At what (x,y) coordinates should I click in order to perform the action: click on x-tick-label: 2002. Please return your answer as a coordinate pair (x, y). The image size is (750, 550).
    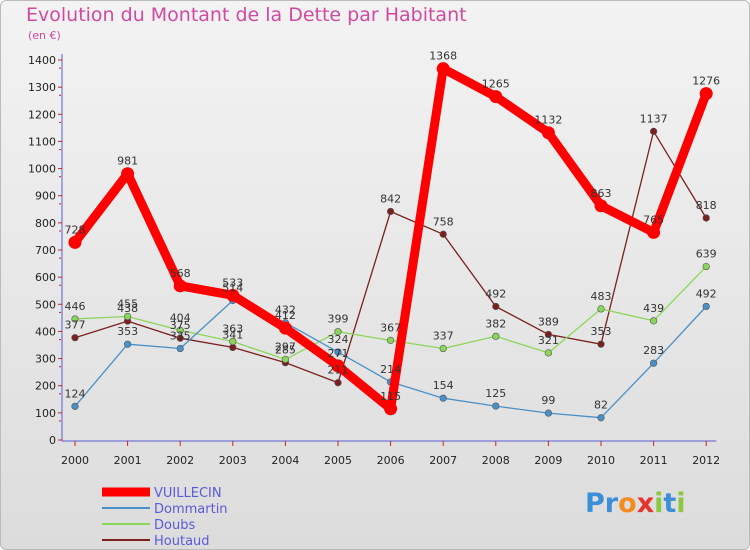
    Looking at the image, I should click on (180, 460).